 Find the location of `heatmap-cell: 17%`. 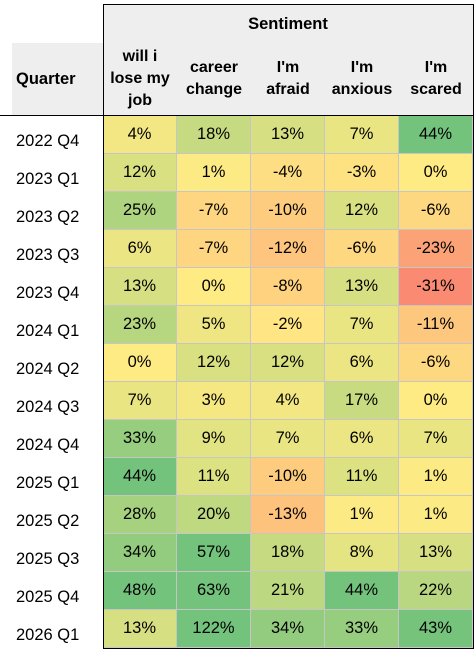

heatmap-cell: 17% is located at coordinates (362, 401).